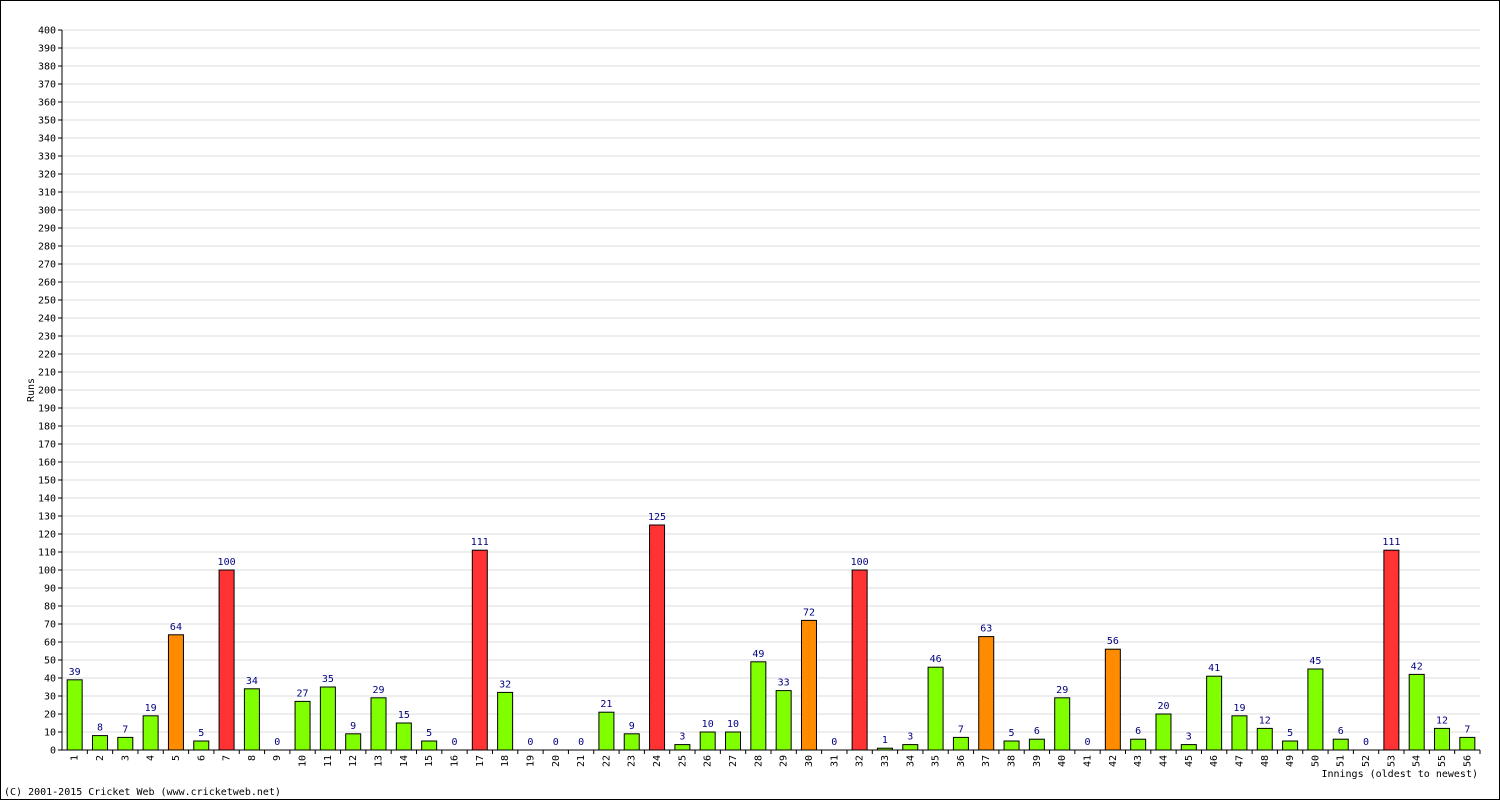  Describe the element at coordinates (1417, 761) in the screenshot. I see `x-tick-label: 54` at that location.